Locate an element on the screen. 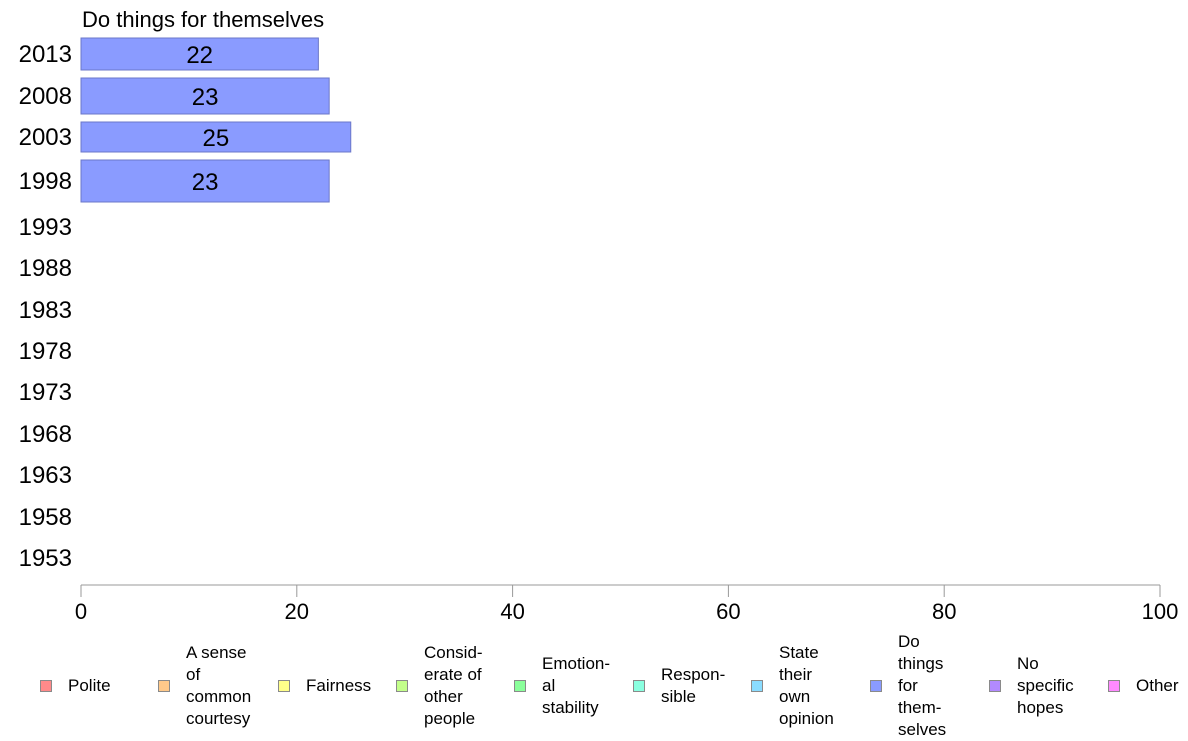  category-label: 1973 is located at coordinates (45, 392).